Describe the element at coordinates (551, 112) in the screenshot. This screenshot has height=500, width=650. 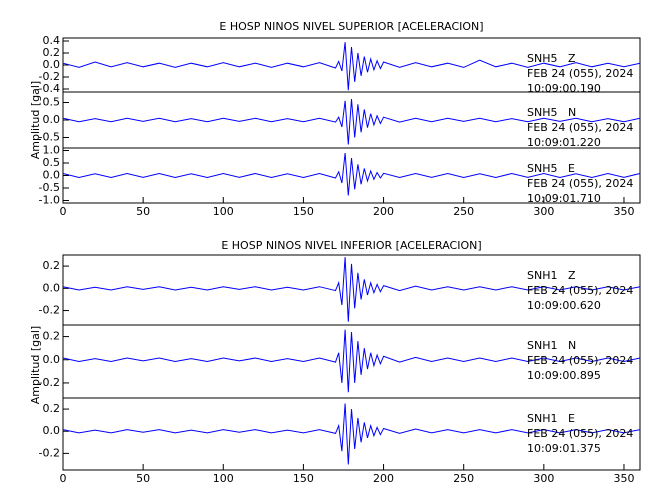
I see `station-label: SNH5 N` at that location.